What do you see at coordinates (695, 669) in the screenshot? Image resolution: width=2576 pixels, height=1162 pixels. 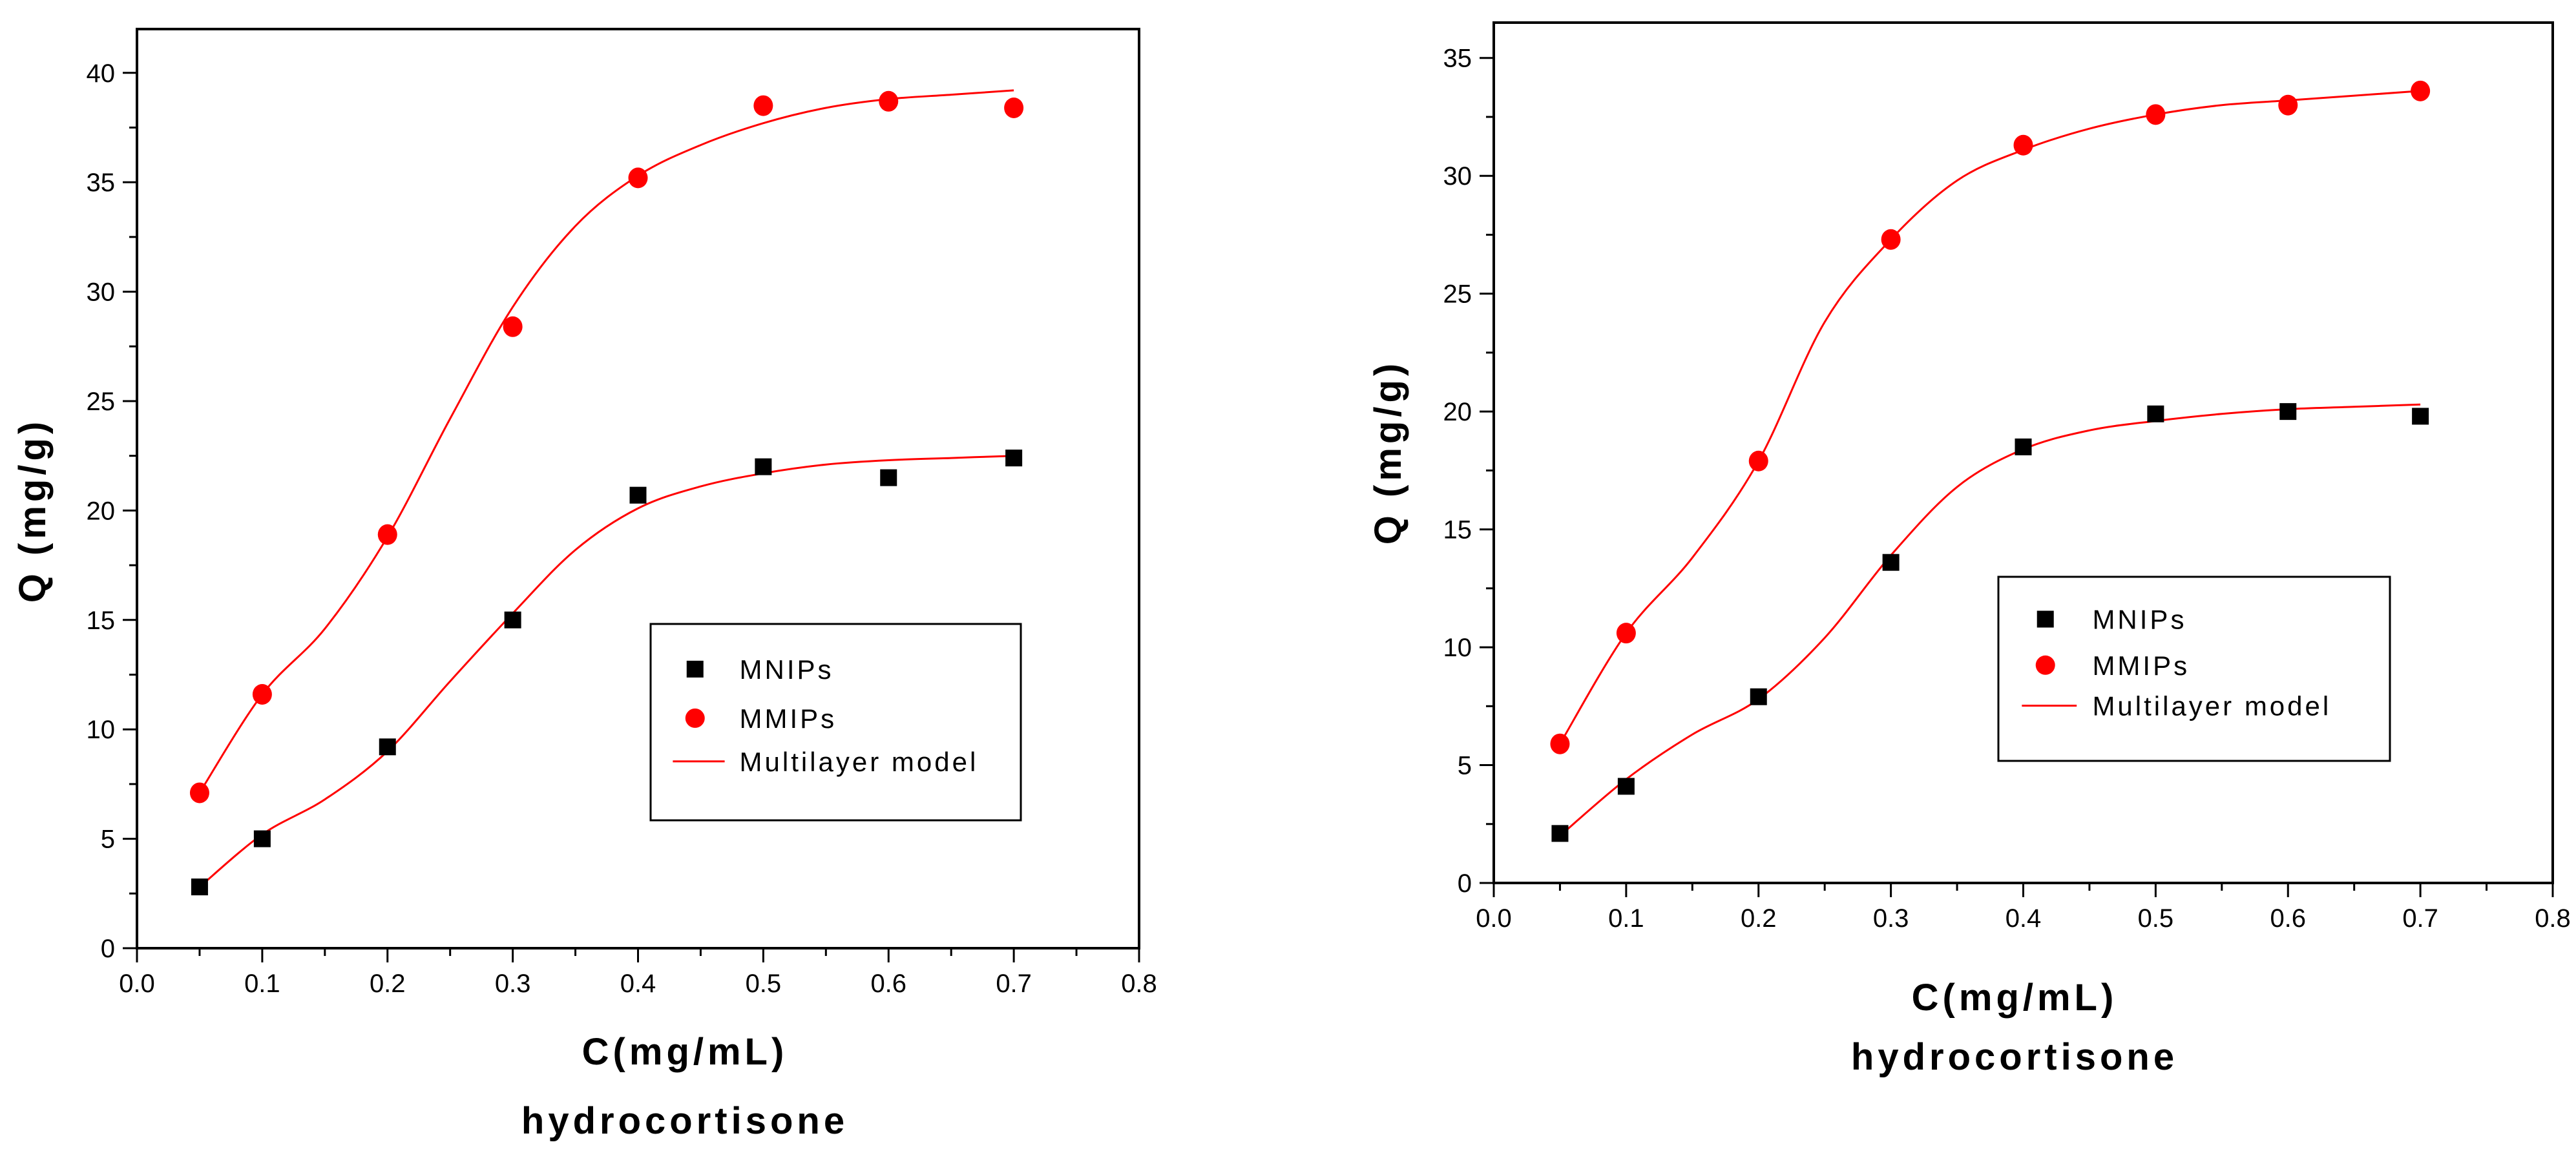 I see `legend-square-marker` at bounding box center [695, 669].